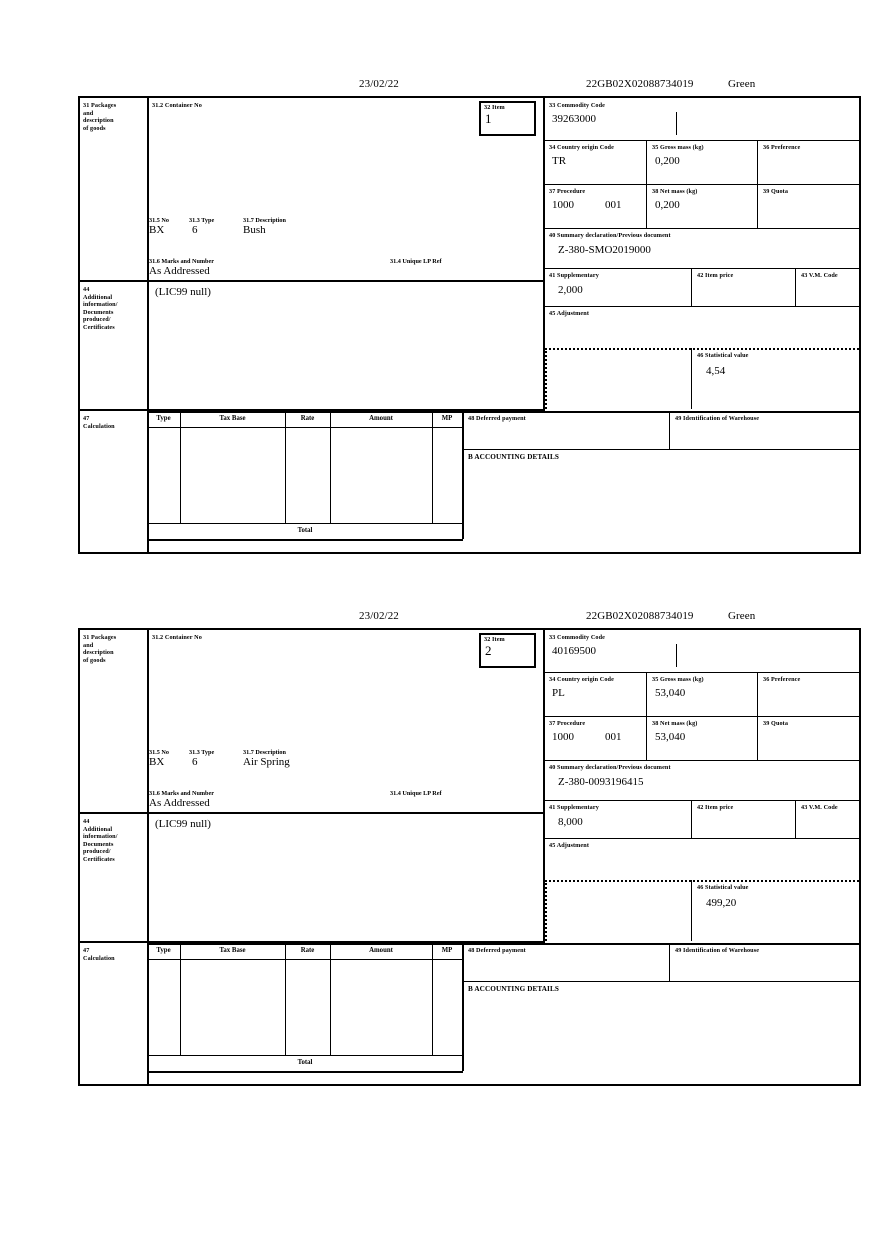  What do you see at coordinates (307, 950) in the screenshot?
I see `calc-header-rate: Rate` at bounding box center [307, 950].